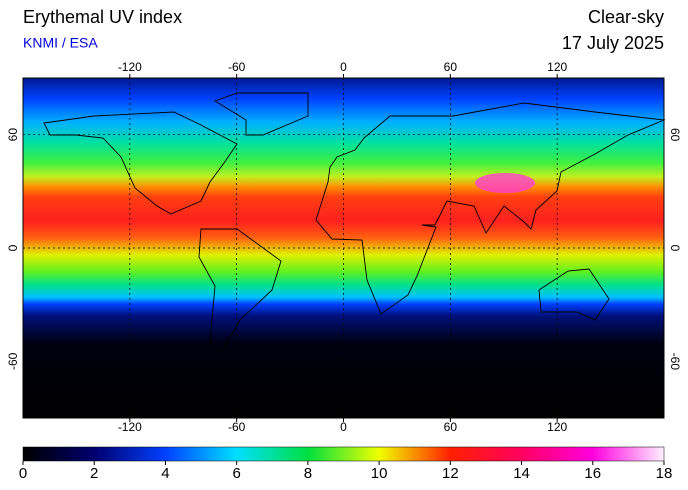 This screenshot has width=688, height=490. Describe the element at coordinates (261, 114) in the screenshot. I see `greenland` at that location.